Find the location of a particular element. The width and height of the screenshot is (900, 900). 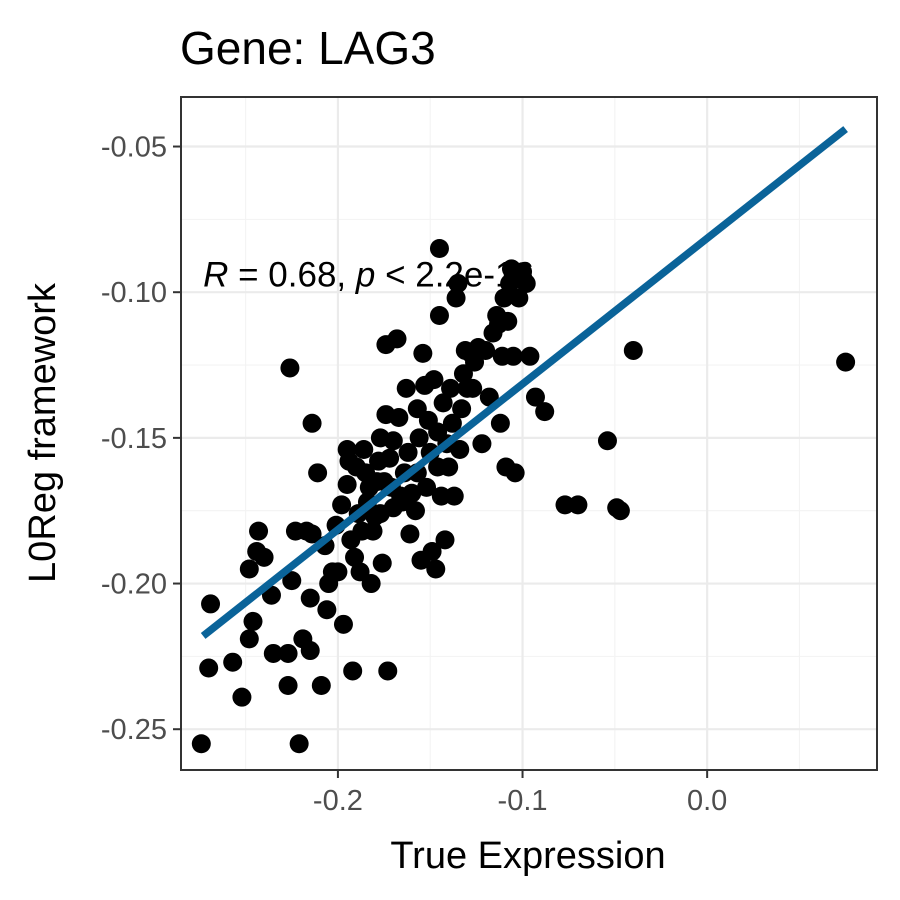

x-tick-label: -0.1 is located at coordinates (523, 801).